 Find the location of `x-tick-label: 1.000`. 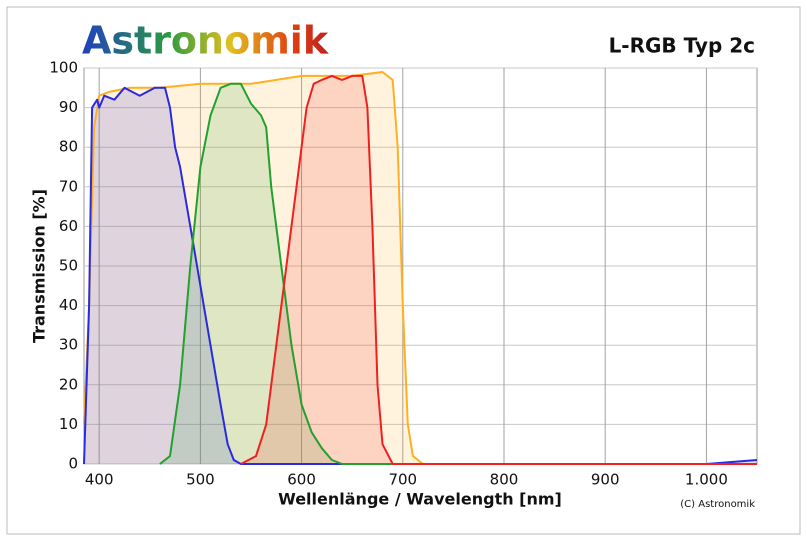

x-tick-label: 1.000 is located at coordinates (706, 480).